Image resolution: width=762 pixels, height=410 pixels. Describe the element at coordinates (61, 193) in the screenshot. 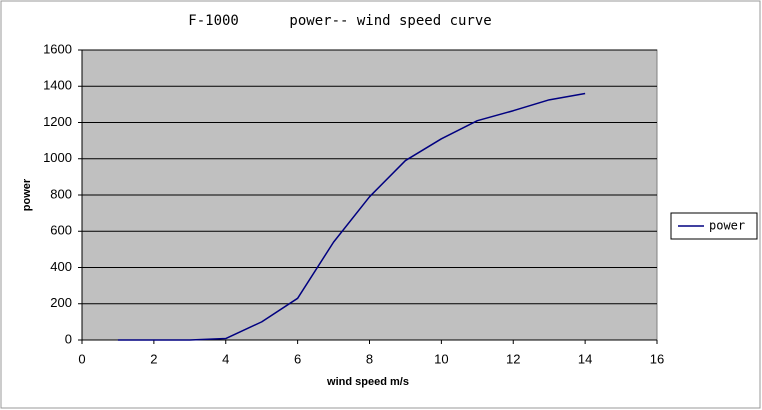

I see `y-tick-label: 800` at that location.